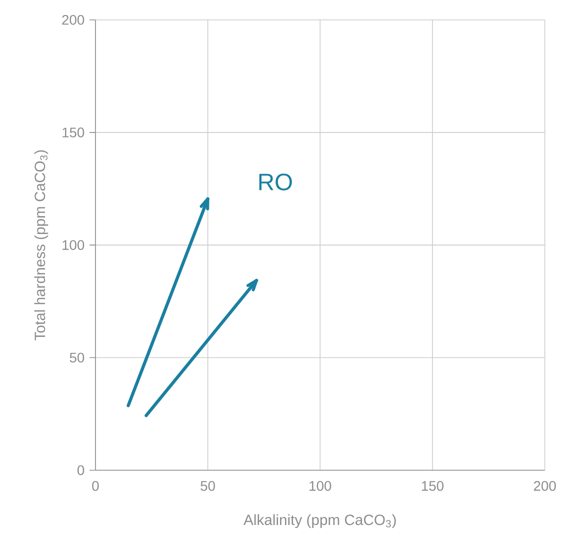 The width and height of the screenshot is (561, 550). Describe the element at coordinates (321, 486) in the screenshot. I see `x-tick-label: 100` at that location.